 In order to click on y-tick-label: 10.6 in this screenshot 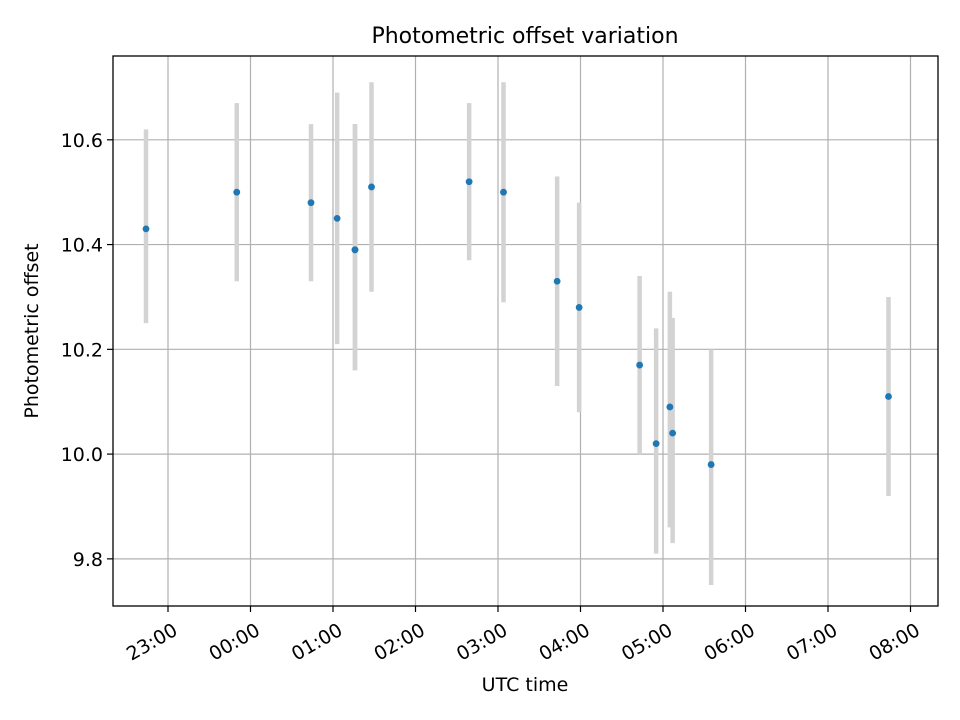, I will do `click(82, 141)`.